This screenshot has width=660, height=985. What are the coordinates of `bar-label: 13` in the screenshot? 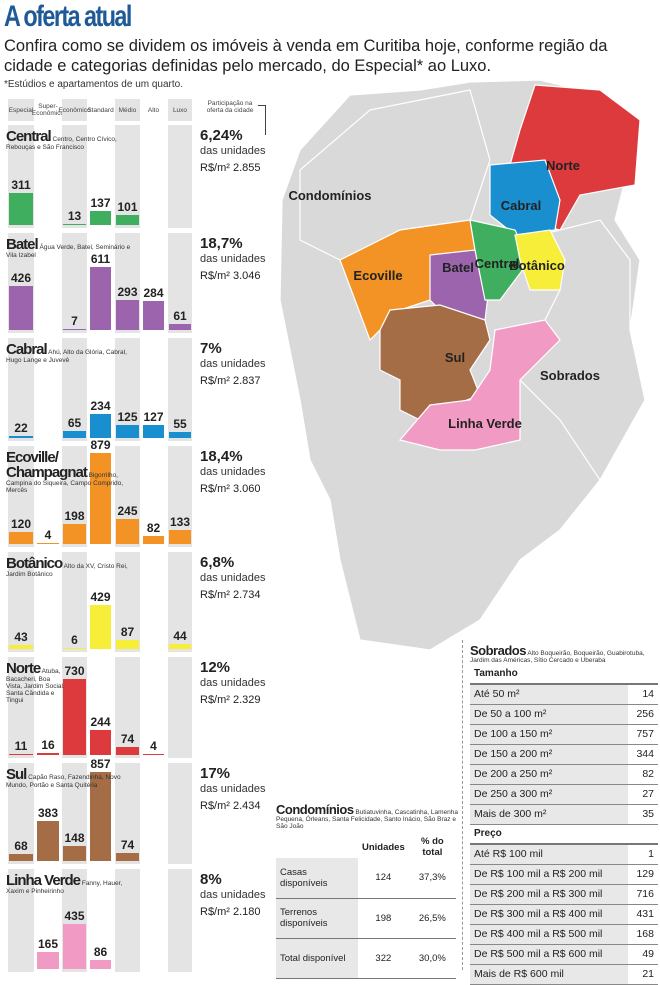 It's located at (74, 215).